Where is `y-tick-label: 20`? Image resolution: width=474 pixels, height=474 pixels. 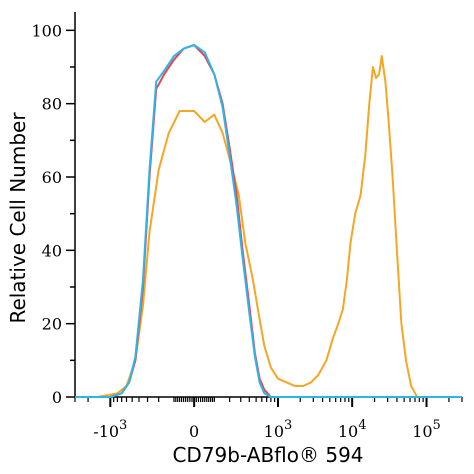 y-tick-label: 20 is located at coordinates (52, 324).